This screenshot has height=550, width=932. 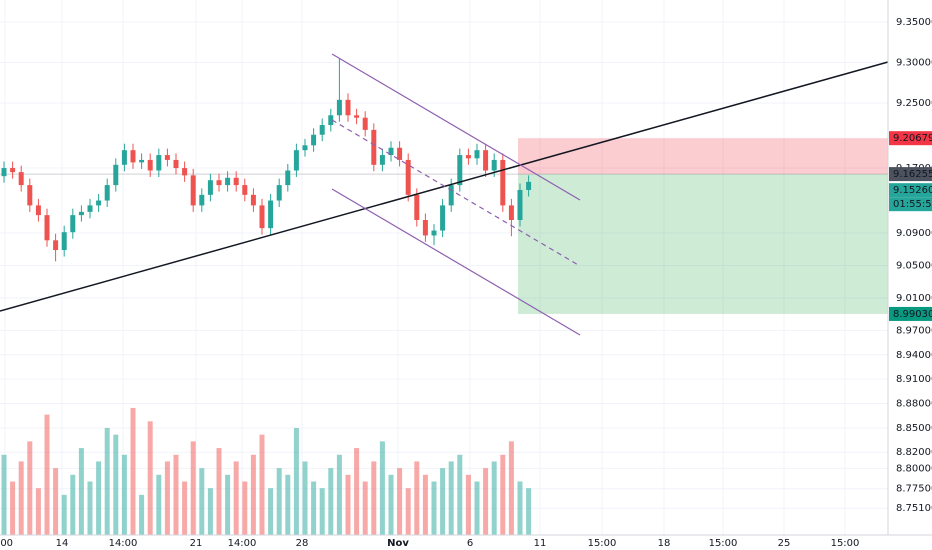 What do you see at coordinates (540, 543) in the screenshot?
I see `x-tick-label: 11` at bounding box center [540, 543].